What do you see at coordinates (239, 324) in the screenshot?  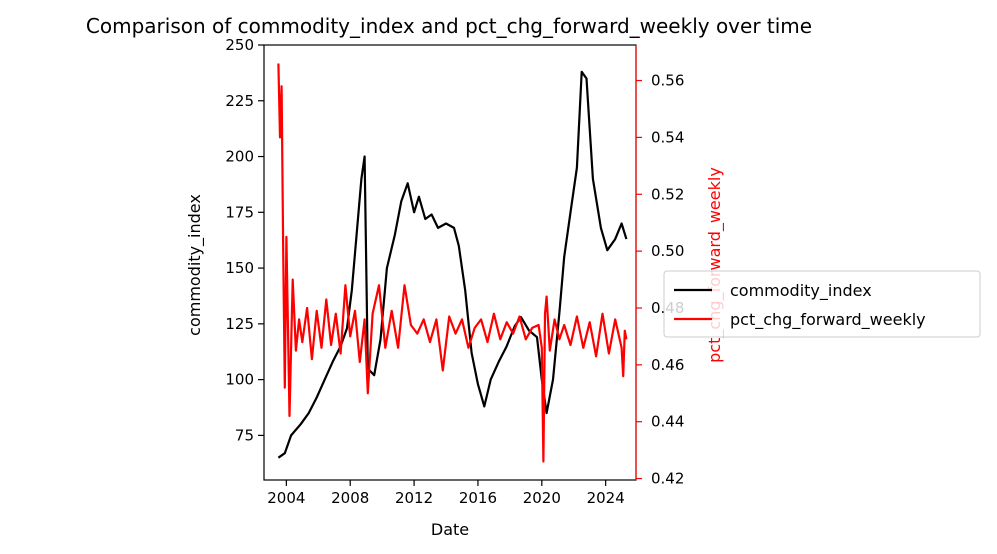 I see `y-left-tick-label: 125` at bounding box center [239, 324].